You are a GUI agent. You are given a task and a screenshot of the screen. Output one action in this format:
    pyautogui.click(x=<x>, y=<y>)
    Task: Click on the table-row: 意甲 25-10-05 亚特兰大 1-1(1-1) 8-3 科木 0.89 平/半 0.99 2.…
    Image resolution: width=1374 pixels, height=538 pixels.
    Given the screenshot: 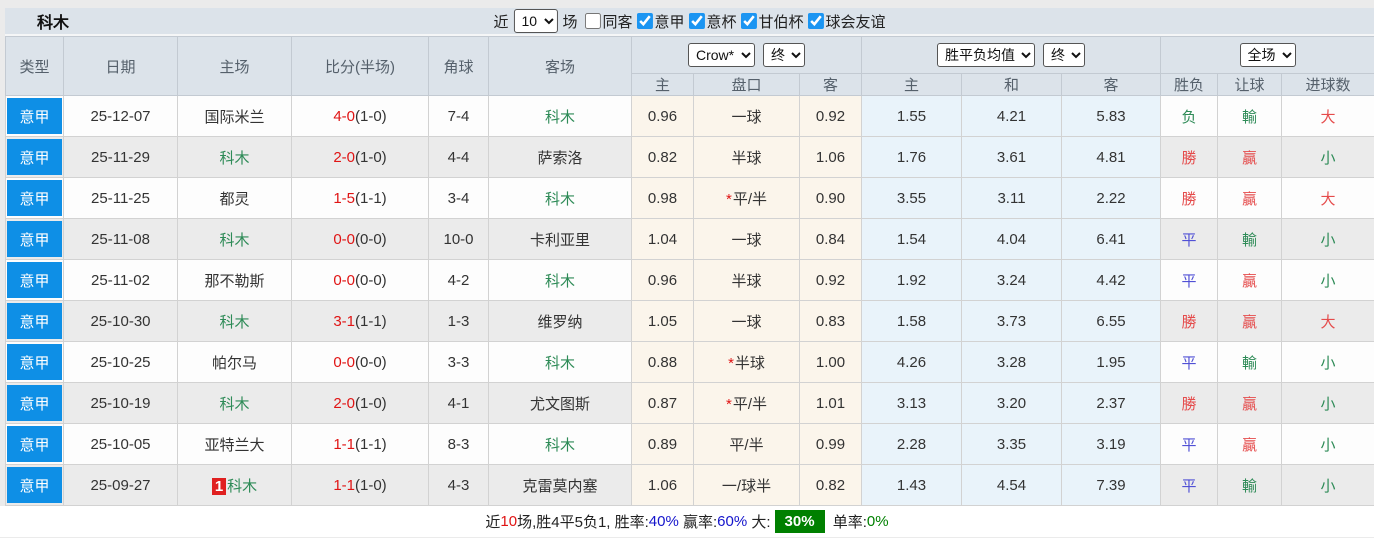 What is the action you would take?
    pyautogui.click(x=689, y=444)
    